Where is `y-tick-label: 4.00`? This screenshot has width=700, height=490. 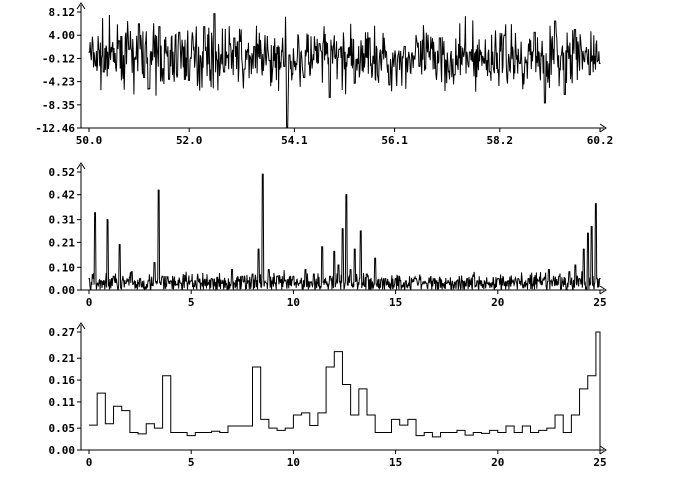 y-tick-label: 4.00 is located at coordinates (62, 35).